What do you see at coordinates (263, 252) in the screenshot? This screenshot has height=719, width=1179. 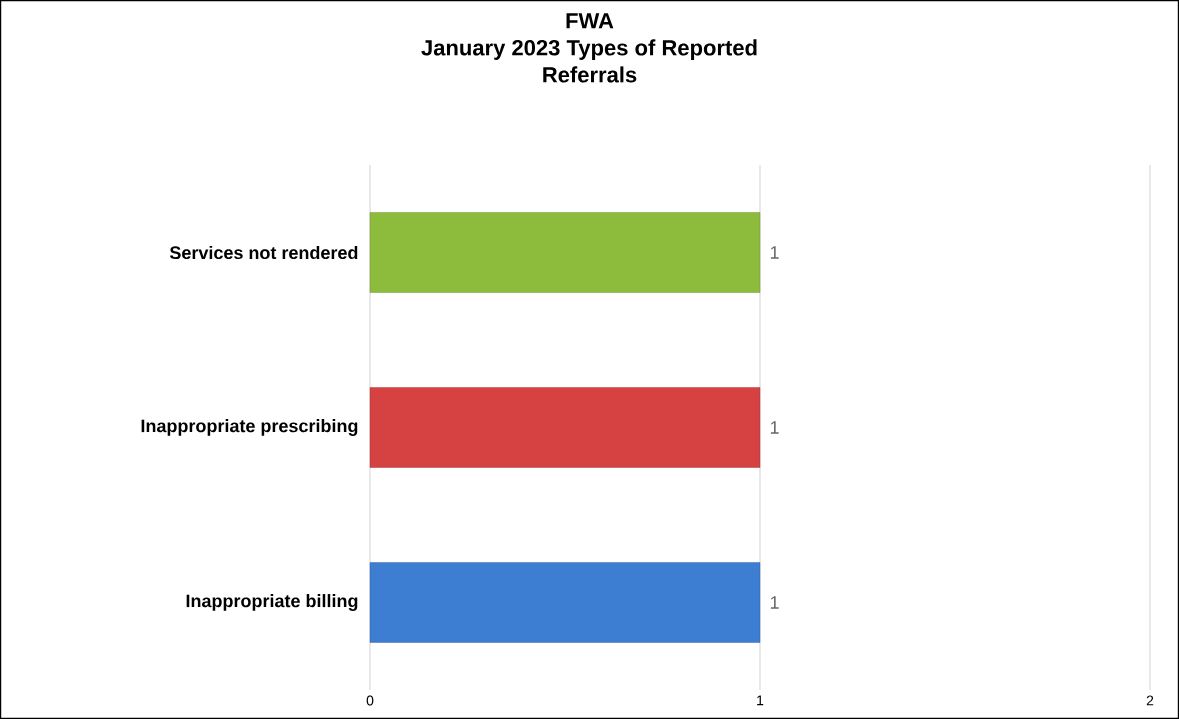 I see `y-tick-label: Services not rendered` at bounding box center [263, 252].